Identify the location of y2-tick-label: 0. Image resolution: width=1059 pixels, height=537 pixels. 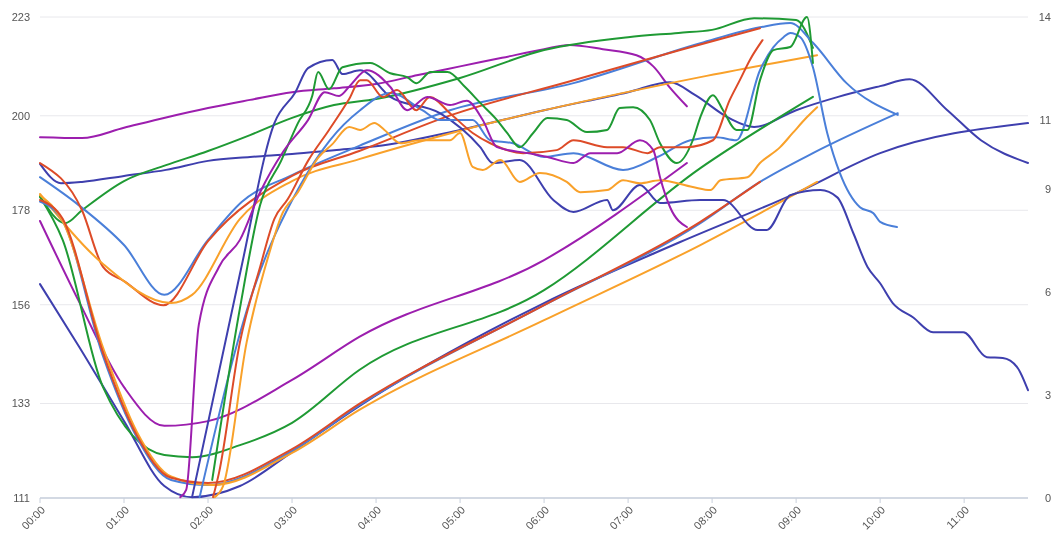
(1047, 497).